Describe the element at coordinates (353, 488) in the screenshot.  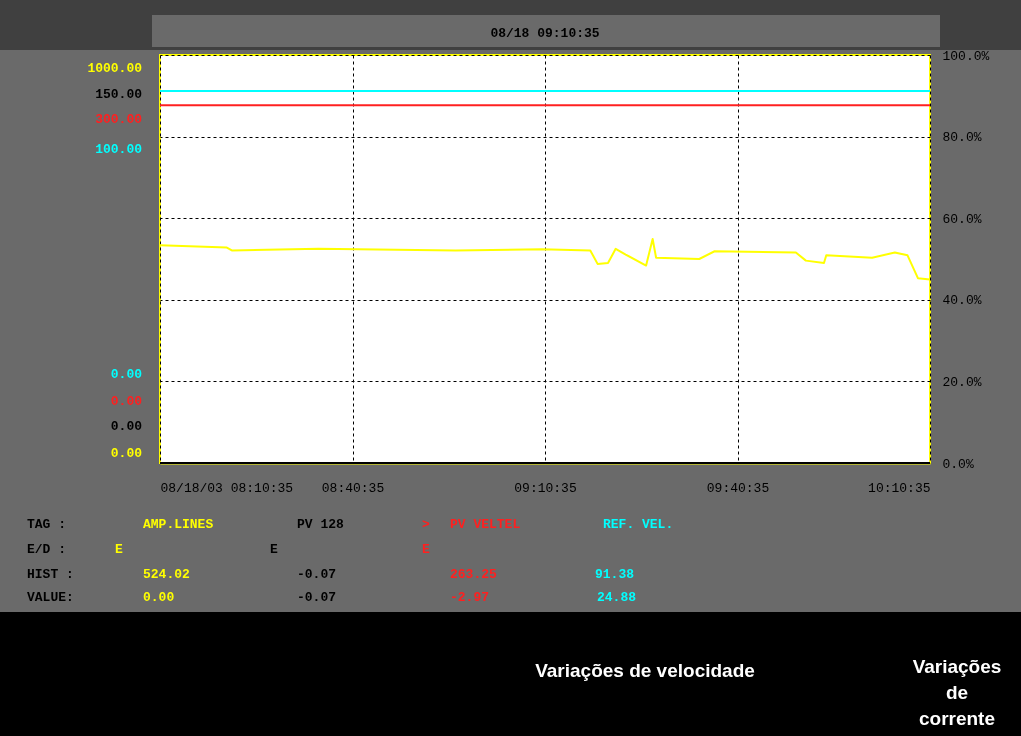
I see `x-tick-label: 08:40:35` at that location.